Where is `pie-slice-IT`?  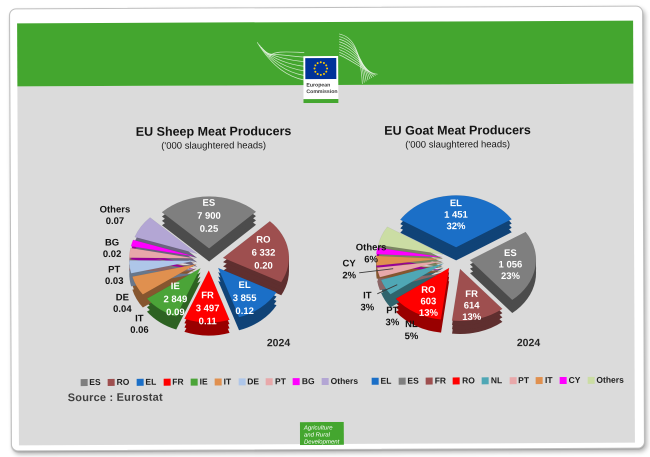 pie-slice-IT is located at coordinates (409, 260).